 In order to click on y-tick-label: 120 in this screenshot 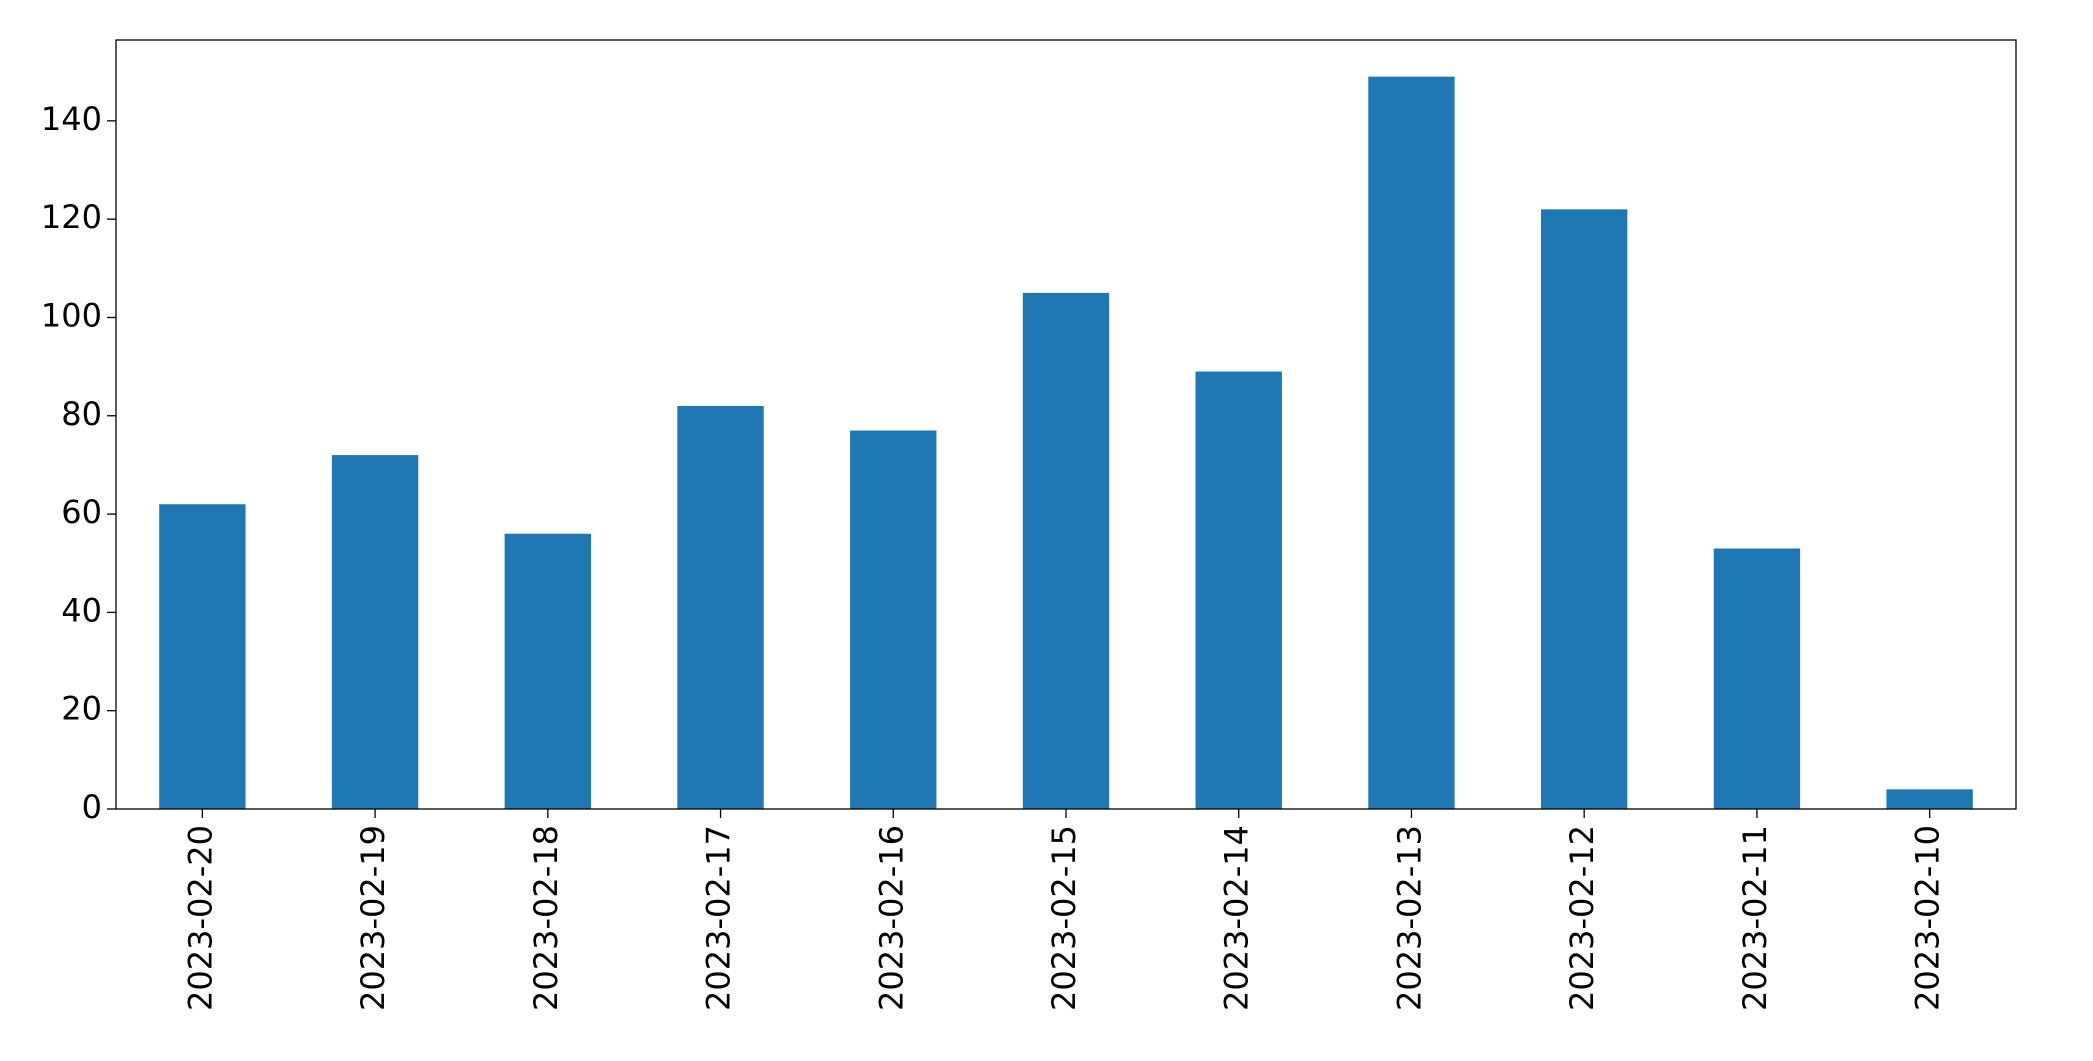, I will do `click(71, 217)`.